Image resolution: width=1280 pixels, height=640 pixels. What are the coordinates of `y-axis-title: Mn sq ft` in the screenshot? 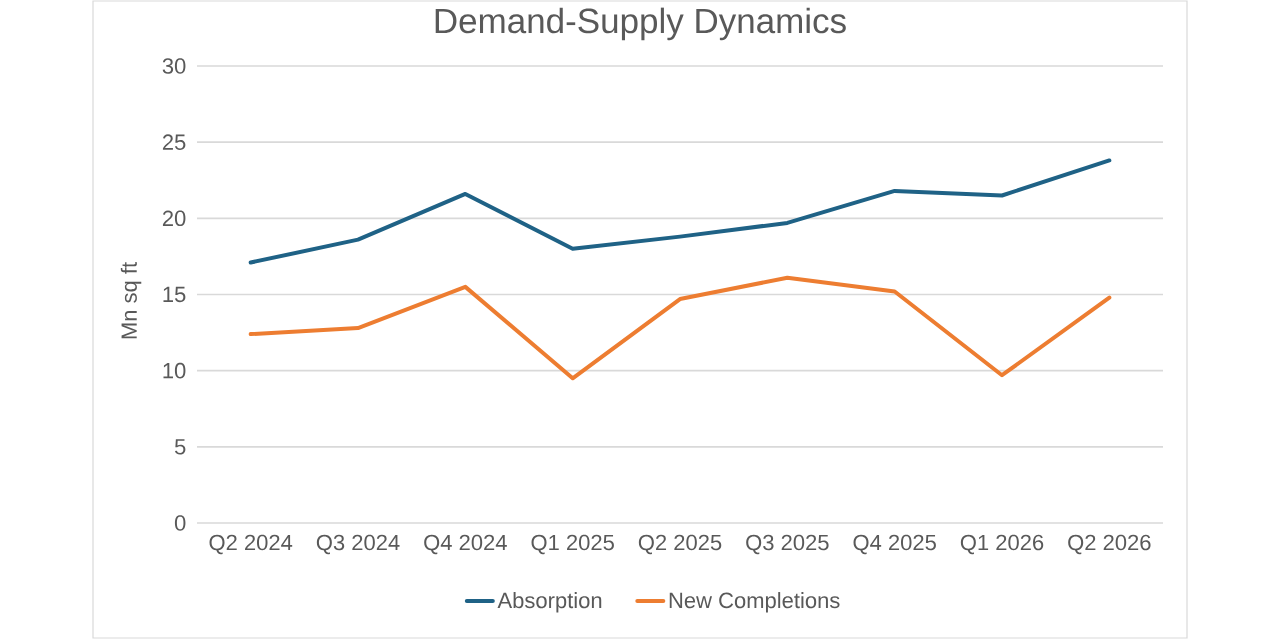 It's located at (131, 300).